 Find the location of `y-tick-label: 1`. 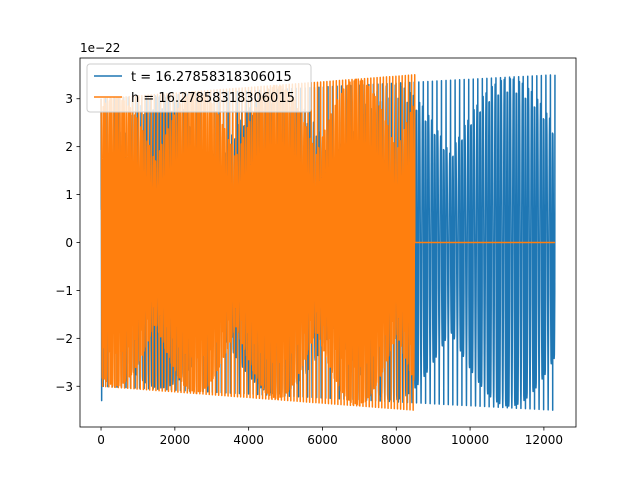

y-tick-label: 1 is located at coordinates (69, 195).